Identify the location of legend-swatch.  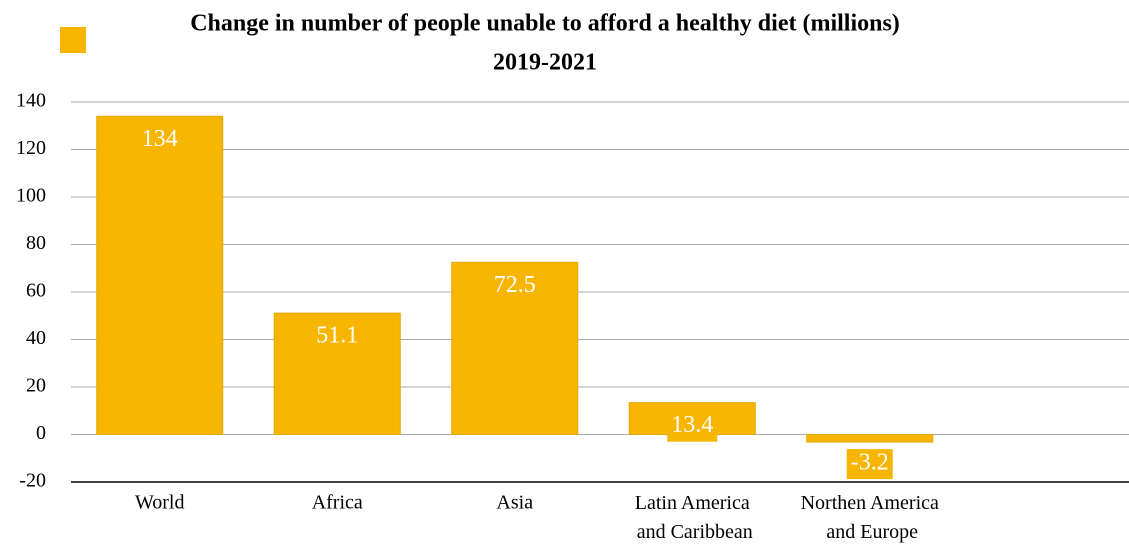
(73, 40).